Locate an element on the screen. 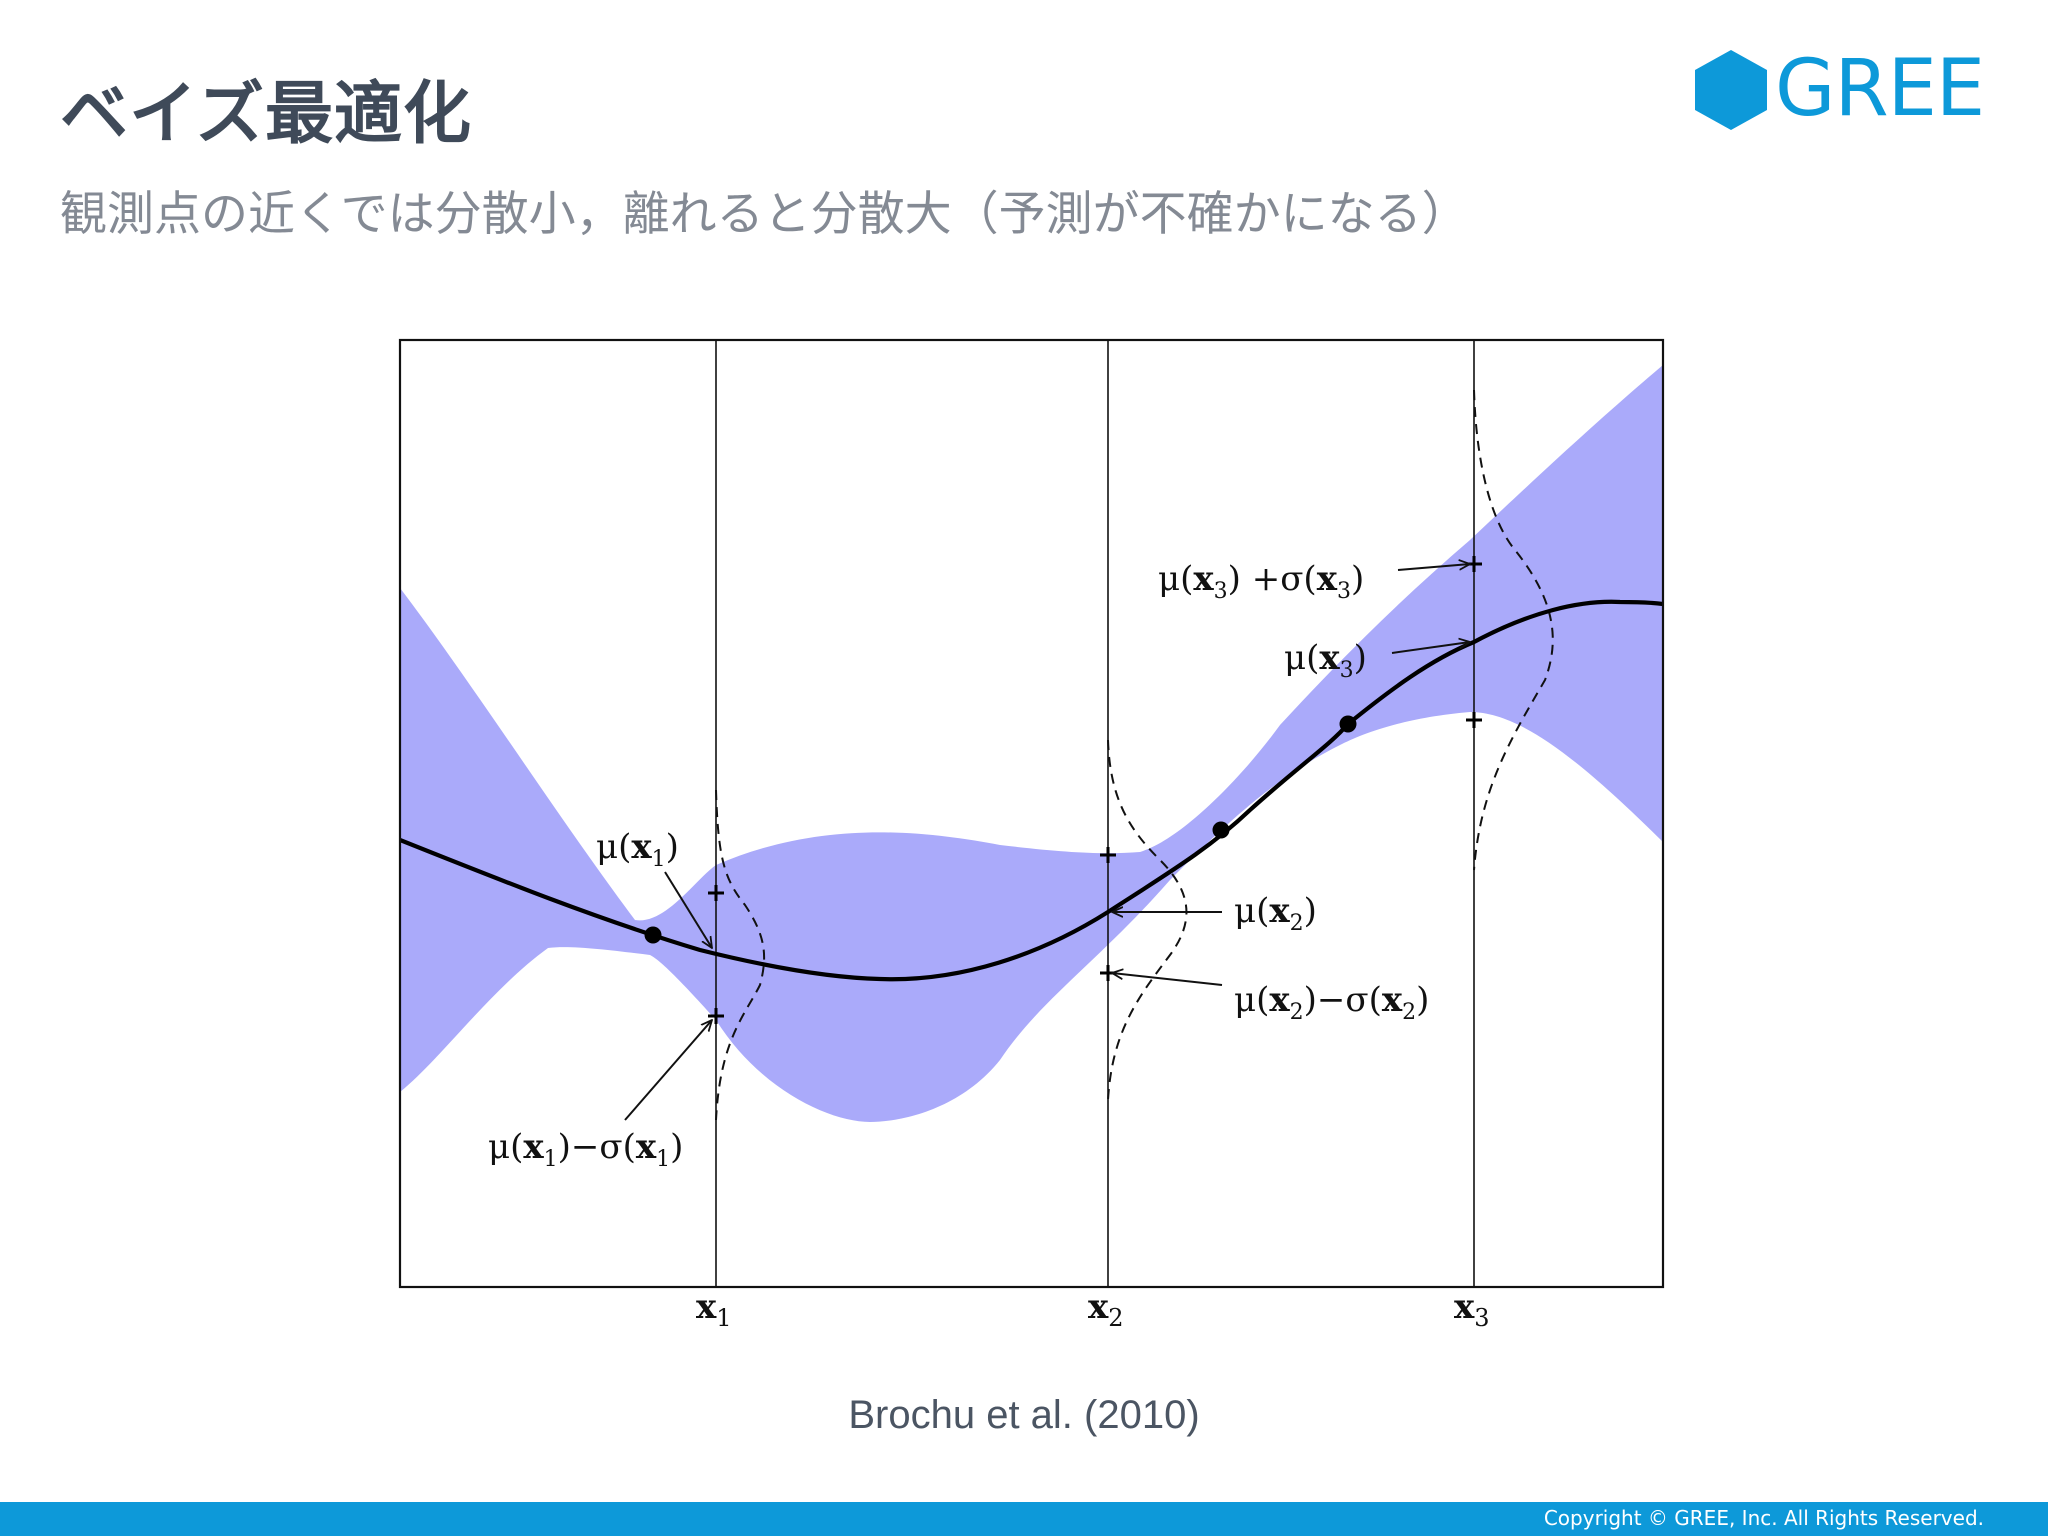  tick-label-x1: x1 is located at coordinates (714, 1309).